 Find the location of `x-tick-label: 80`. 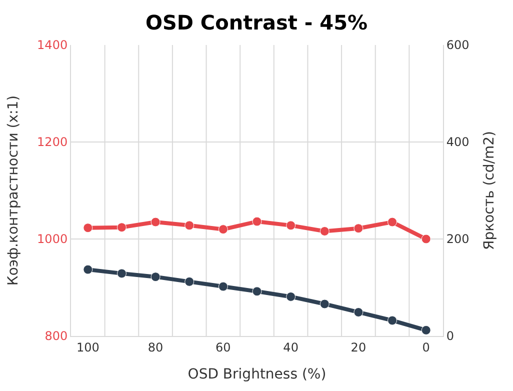

x-tick-label: 80 is located at coordinates (156, 347).